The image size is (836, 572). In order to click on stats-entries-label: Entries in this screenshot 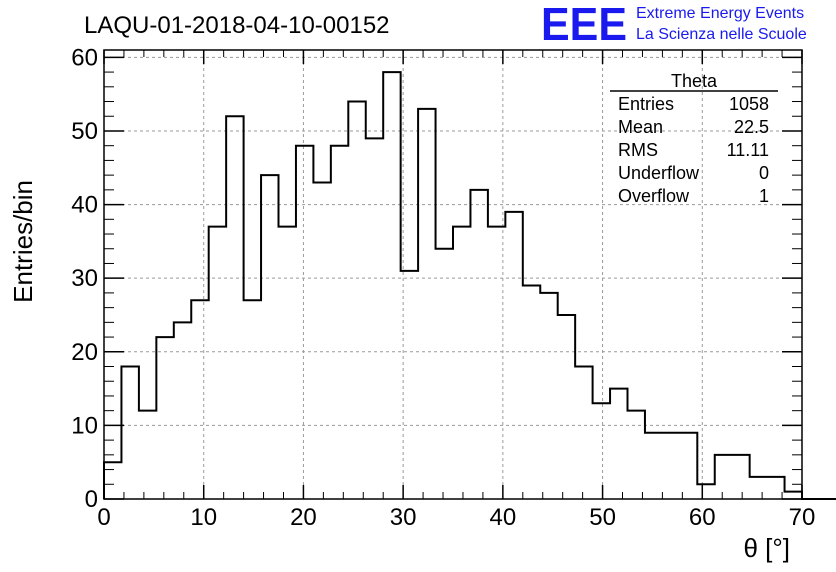, I will do `click(646, 104)`.